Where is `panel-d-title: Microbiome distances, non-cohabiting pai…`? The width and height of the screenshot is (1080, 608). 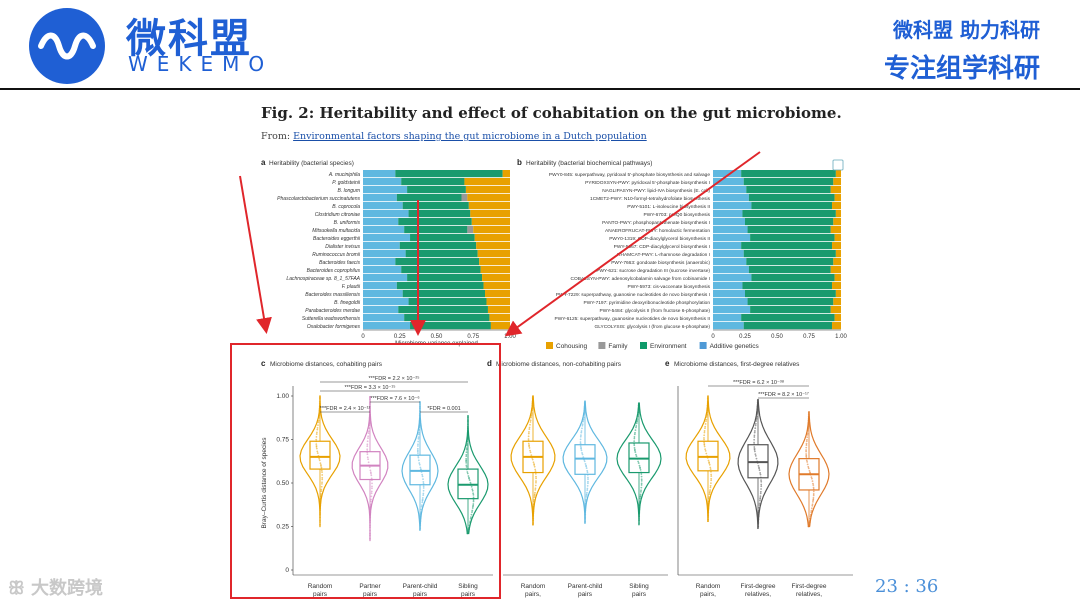
panel-d-title: Microbiome distances, non-cohabiting pai… is located at coordinates (559, 364).